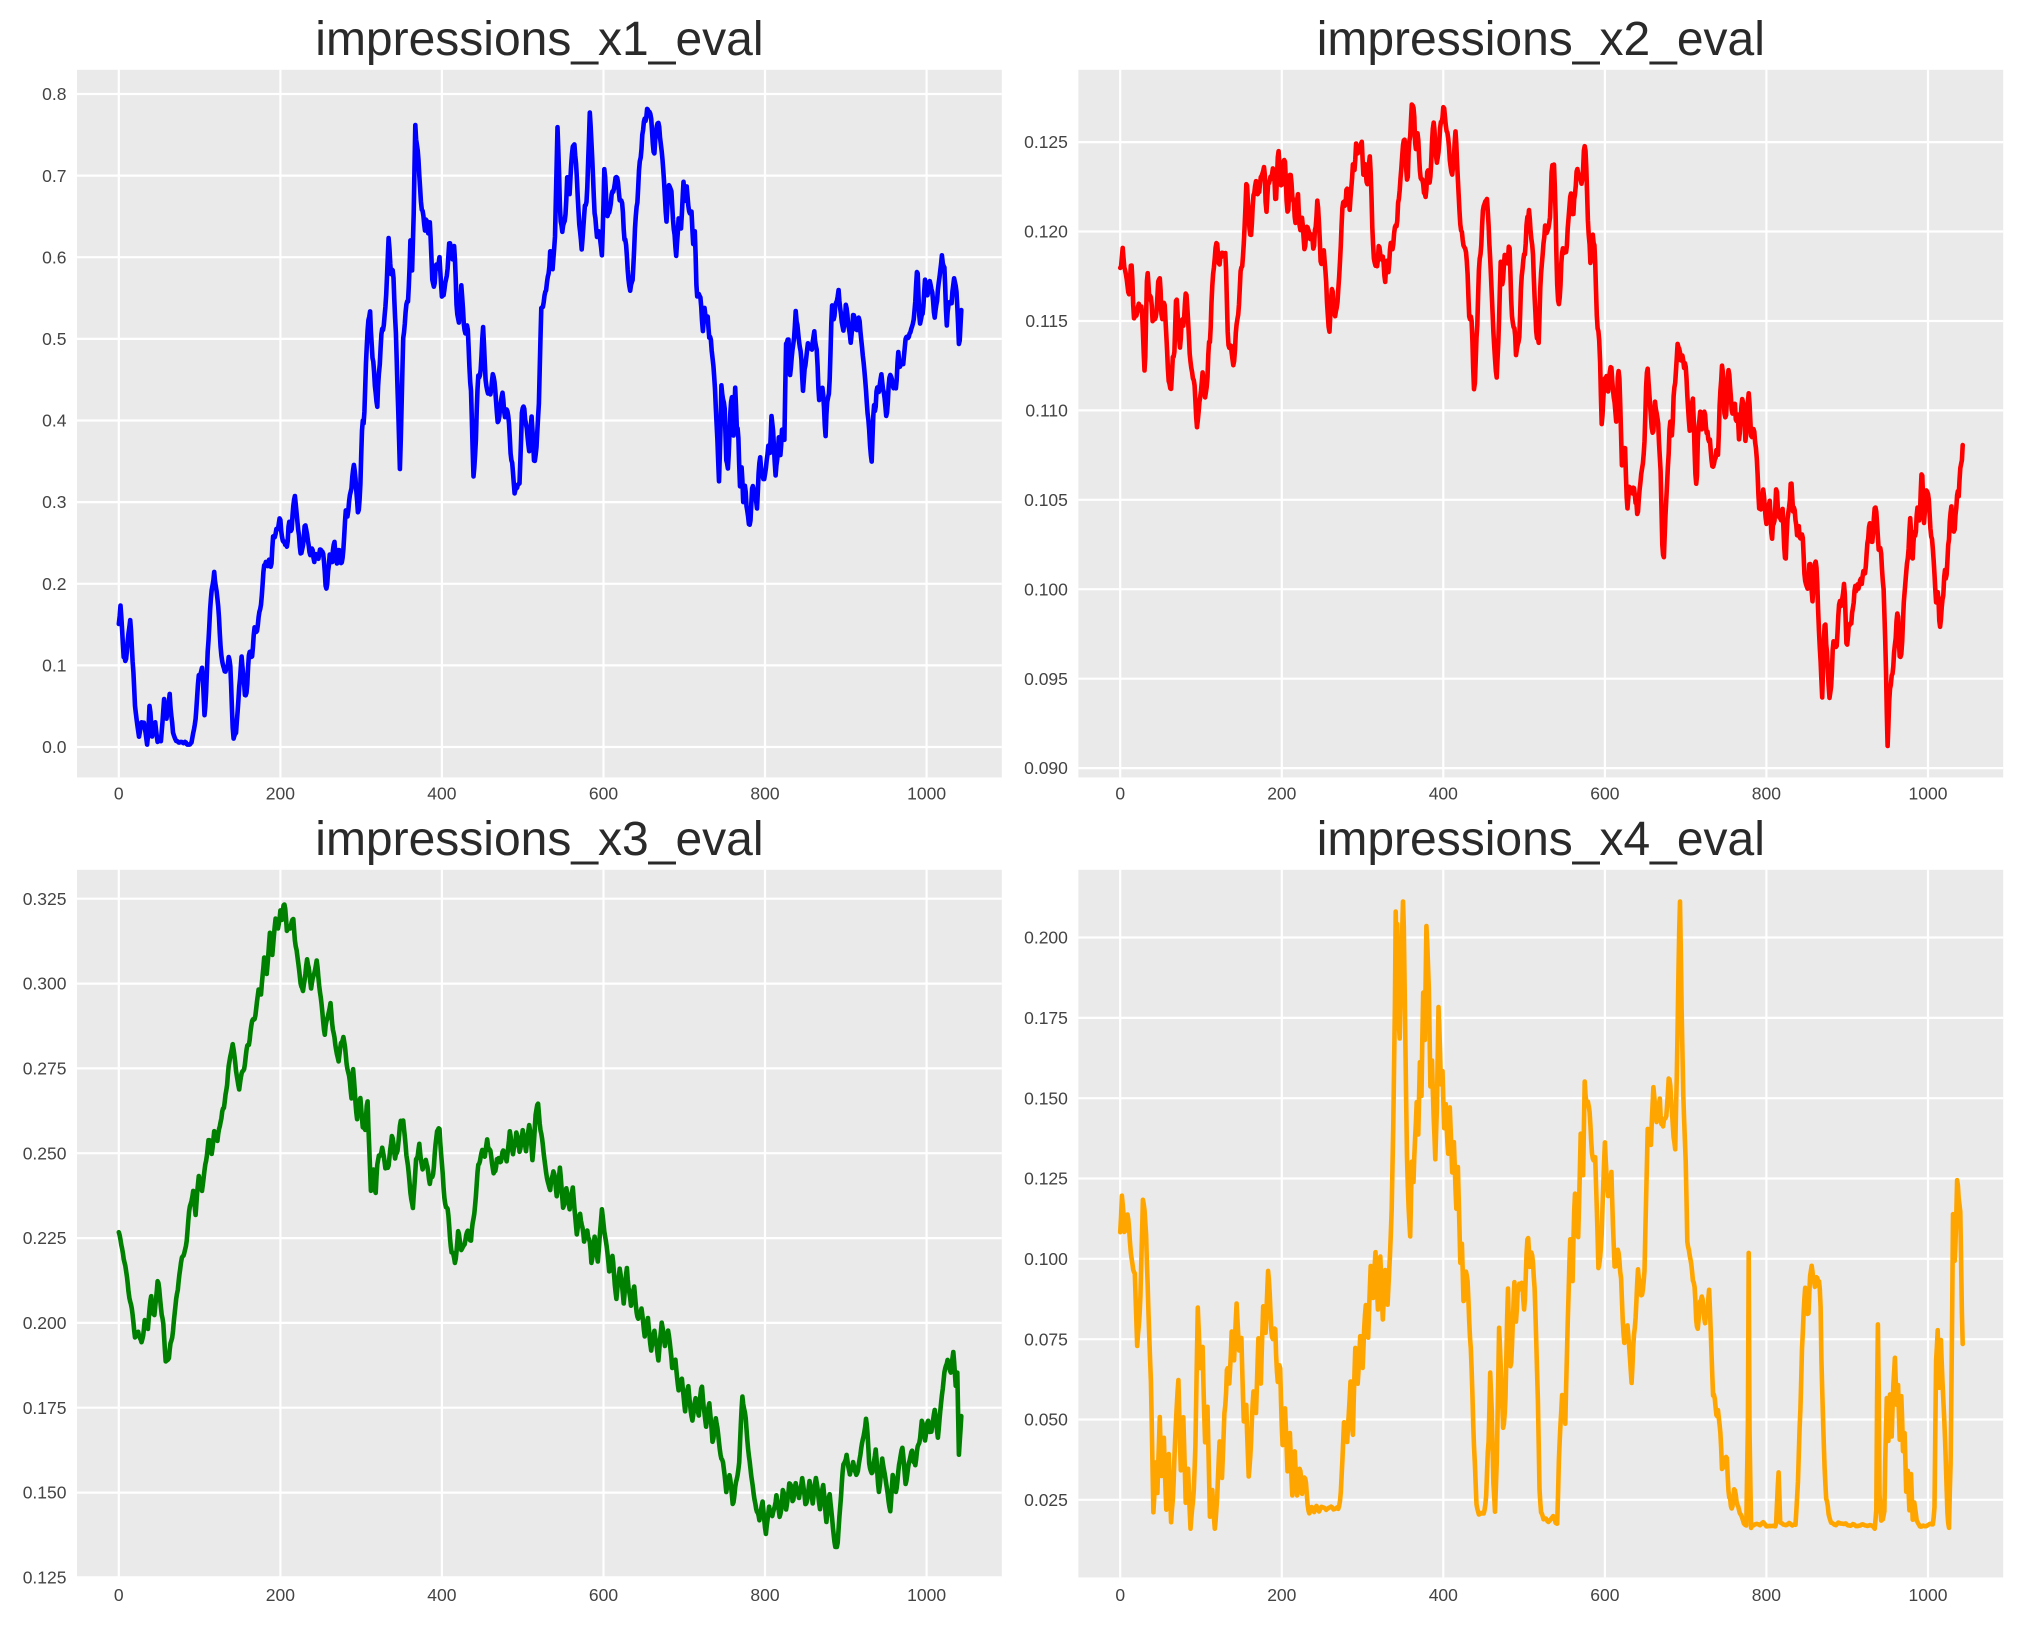 This screenshot has height=1628, width=2023. I want to click on svg-text: 0.4, so click(54, 421).